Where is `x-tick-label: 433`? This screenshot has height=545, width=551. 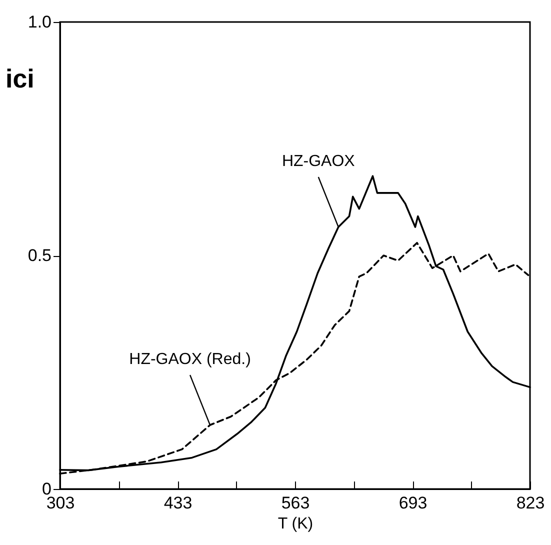
x-tick-label: 433 is located at coordinates (178, 503).